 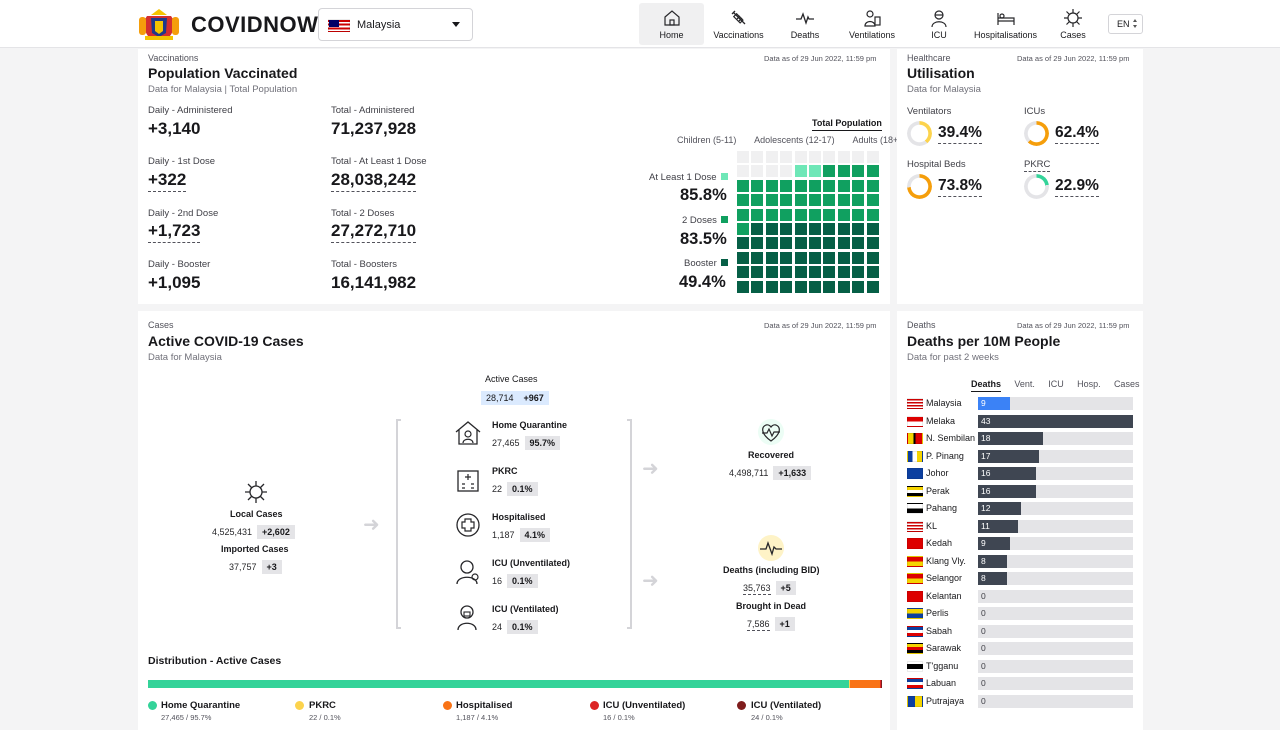 What do you see at coordinates (960, 134) in the screenshot?
I see `util-value: 39.4%` at bounding box center [960, 134].